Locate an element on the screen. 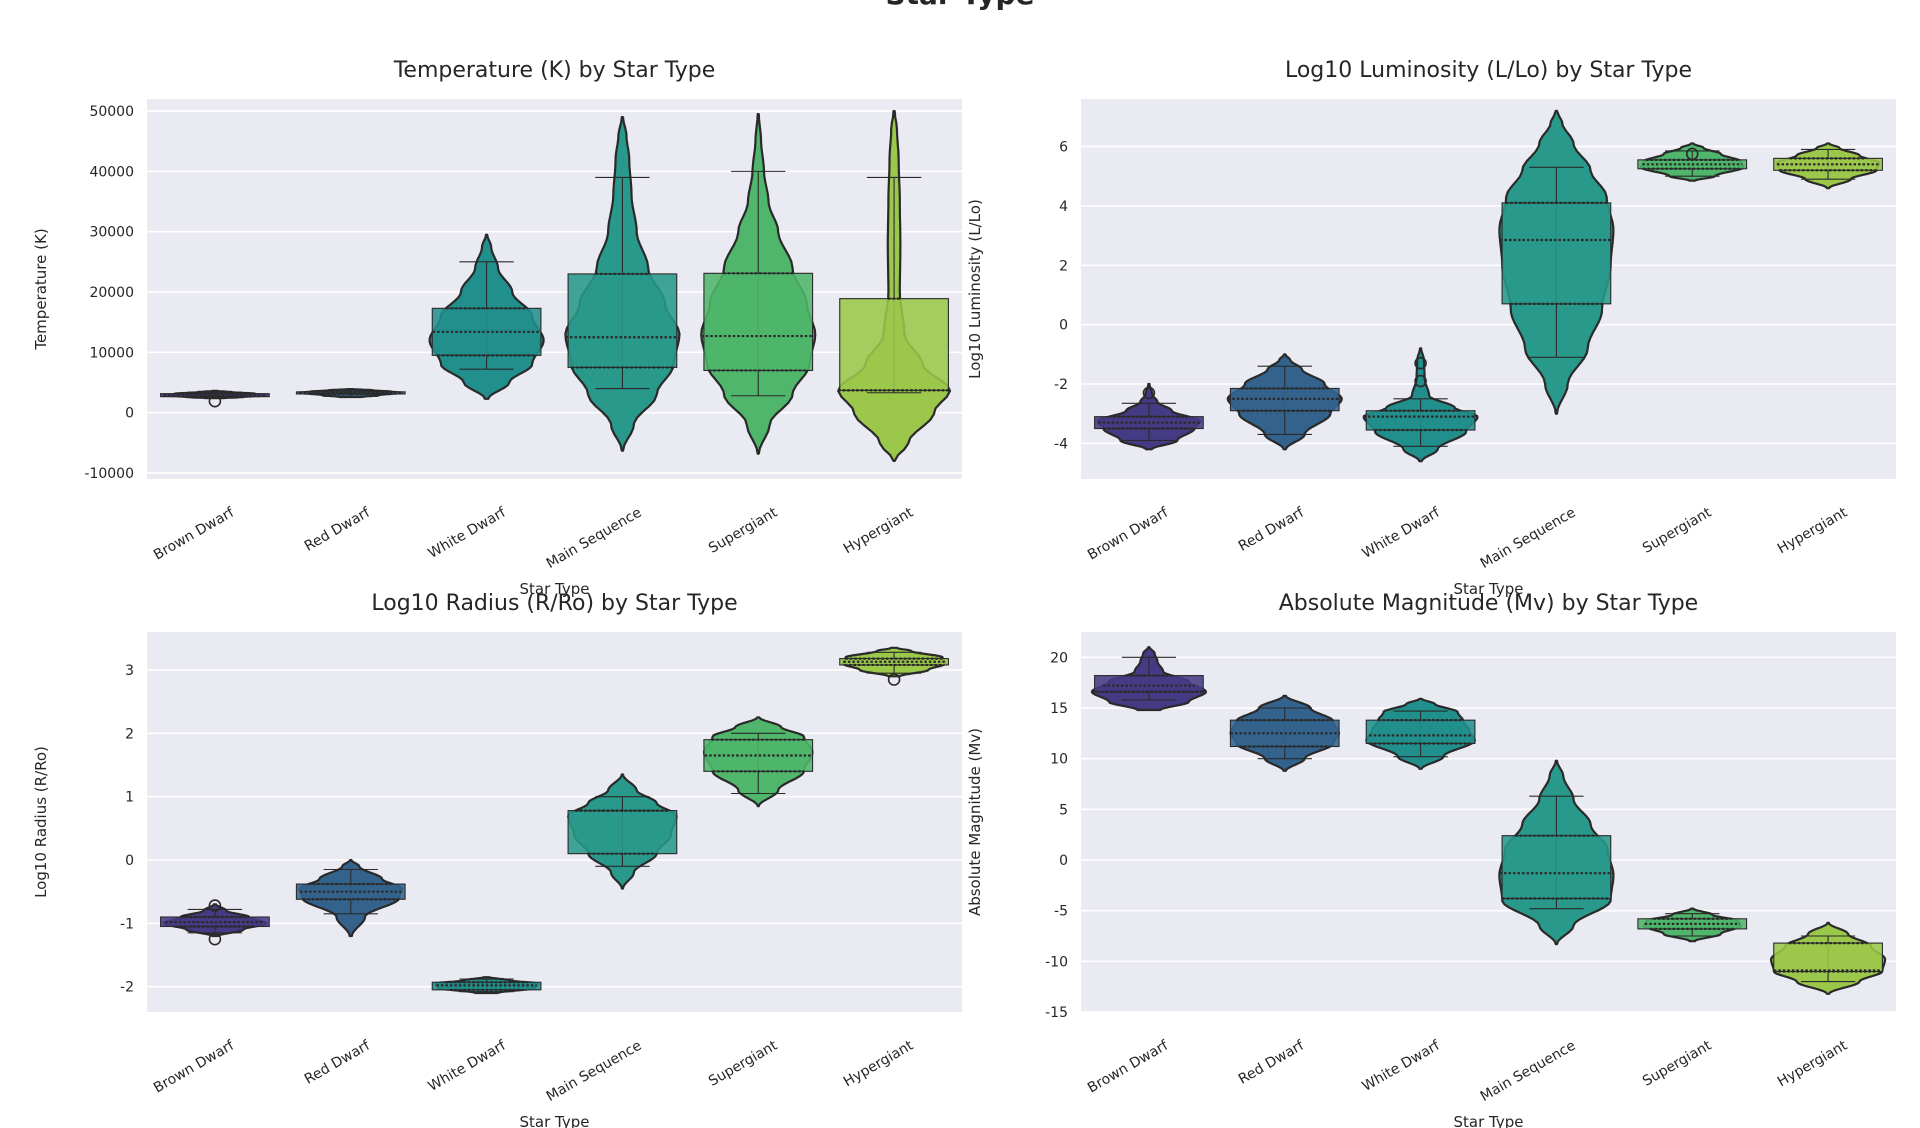  y-tick-label: 10 is located at coordinates (1059, 760).